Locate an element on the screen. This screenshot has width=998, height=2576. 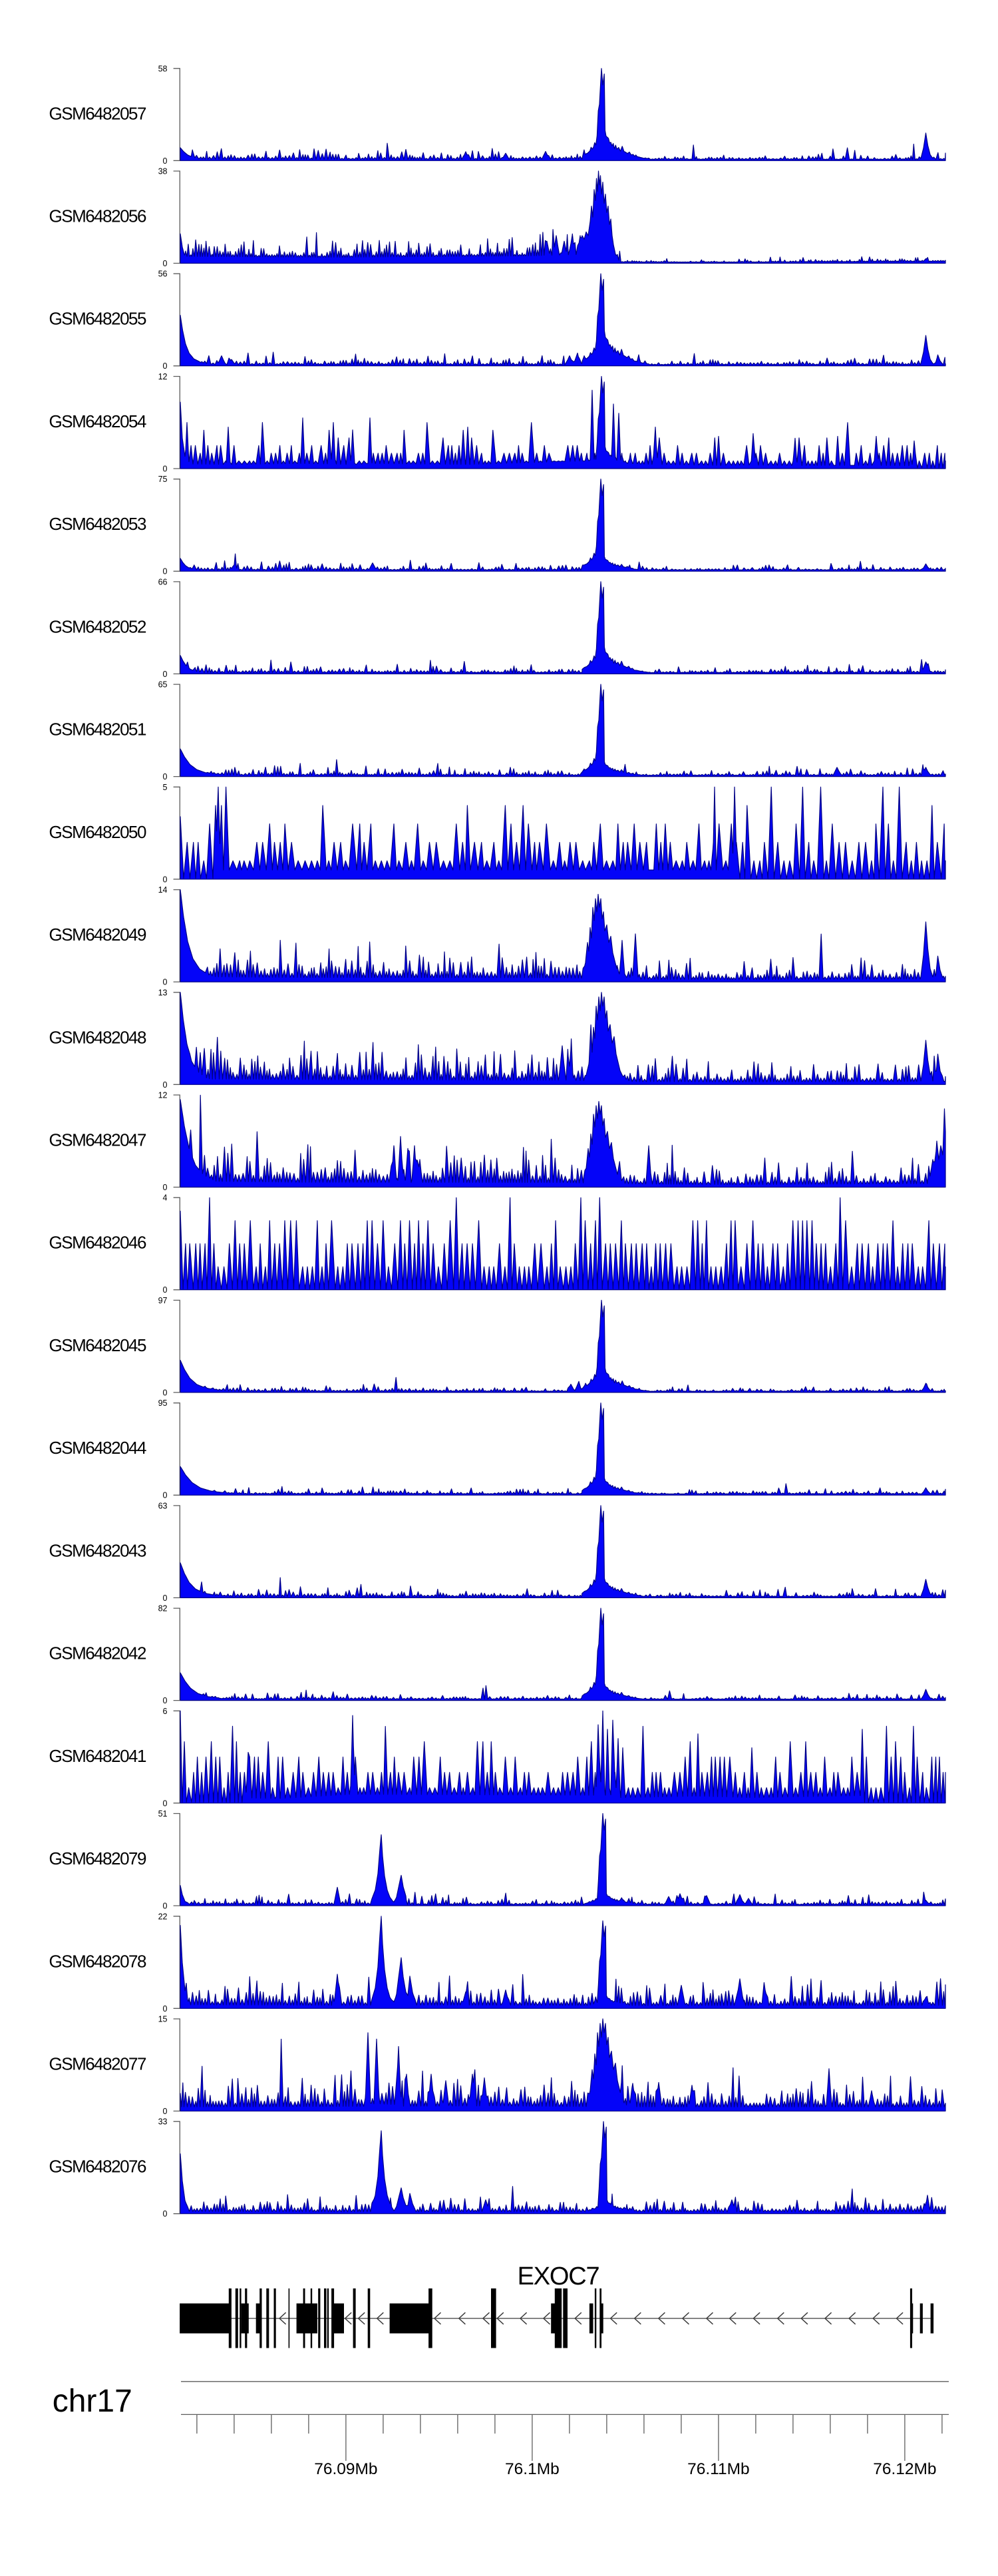
svg-text: 76.12Mb is located at coordinates (904, 2469).